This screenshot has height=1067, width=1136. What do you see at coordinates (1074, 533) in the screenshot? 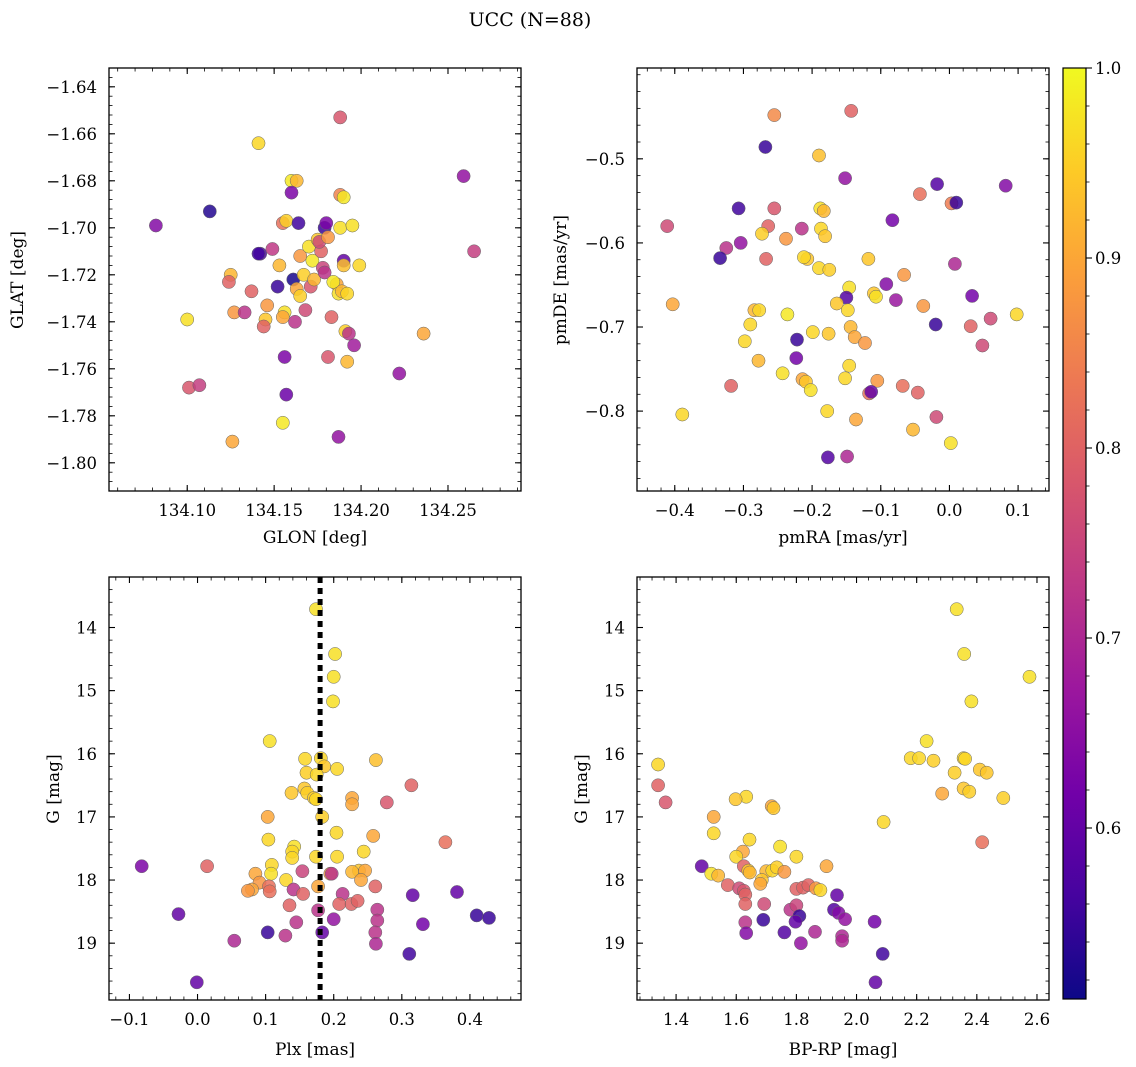
I see `colorbar-fill` at bounding box center [1074, 533].